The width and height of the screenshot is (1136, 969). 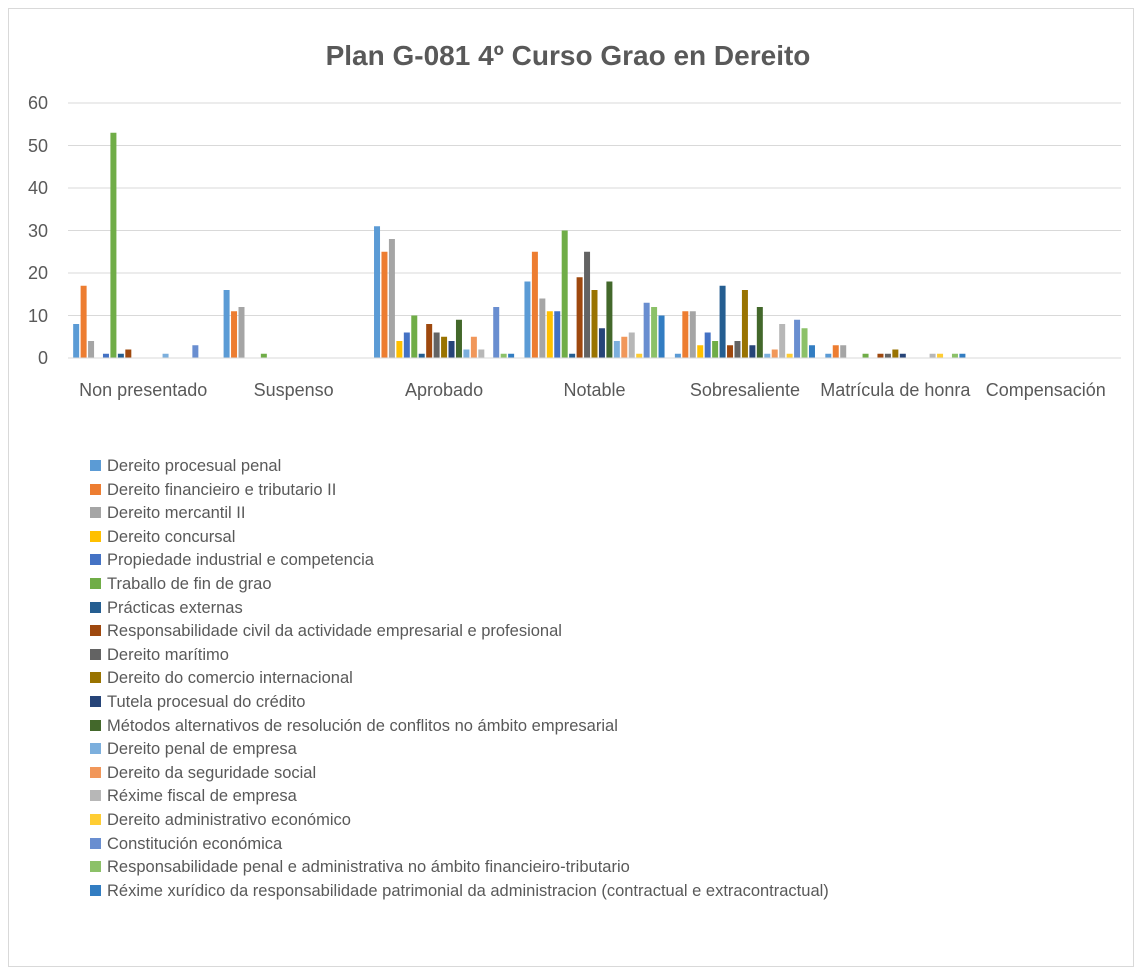 I want to click on legend-entry: Prácticas externas, so click(x=166, y=608).